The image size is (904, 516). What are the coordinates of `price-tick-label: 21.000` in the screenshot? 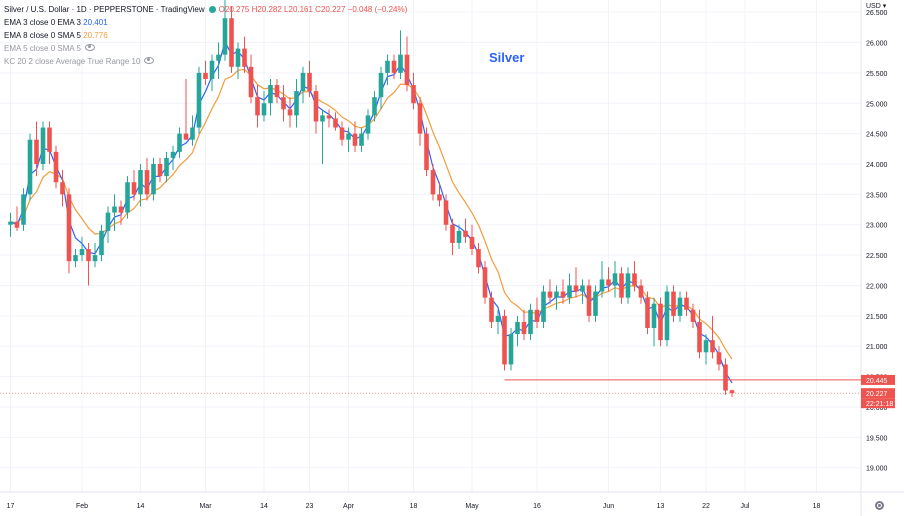 It's located at (877, 347).